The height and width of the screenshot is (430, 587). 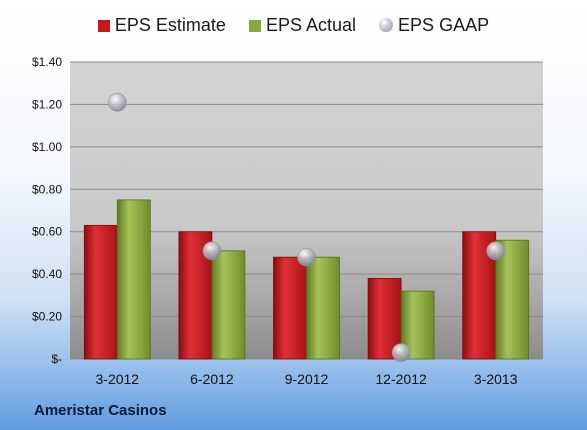 What do you see at coordinates (56, 359) in the screenshot?
I see `y-tick-label: $-` at bounding box center [56, 359].